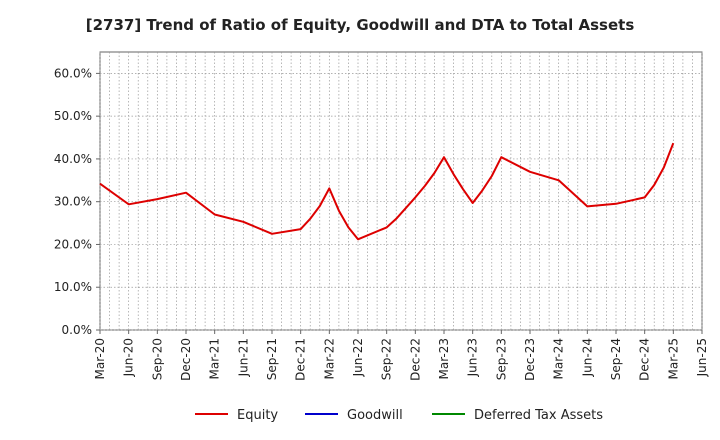 The image size is (720, 440). I want to click on x-tick-label: Dec-23, so click(530, 359).